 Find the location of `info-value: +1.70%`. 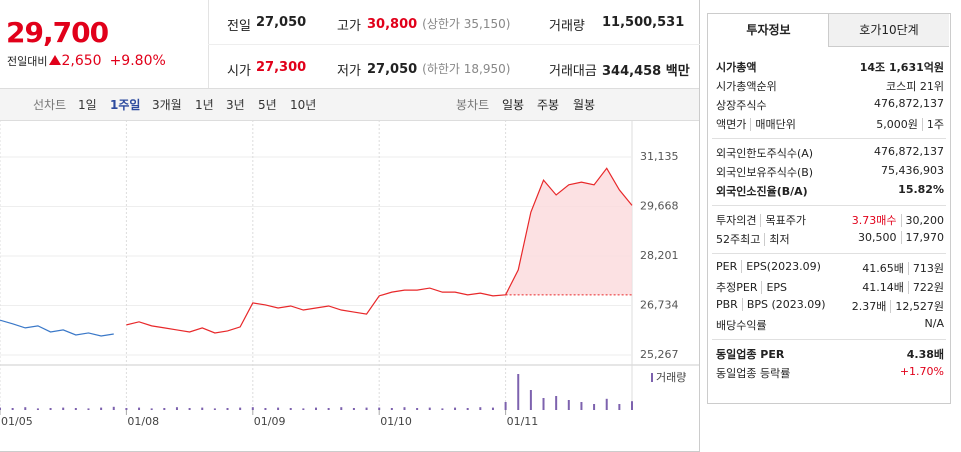

info-value: +1.70% is located at coordinates (922, 371).